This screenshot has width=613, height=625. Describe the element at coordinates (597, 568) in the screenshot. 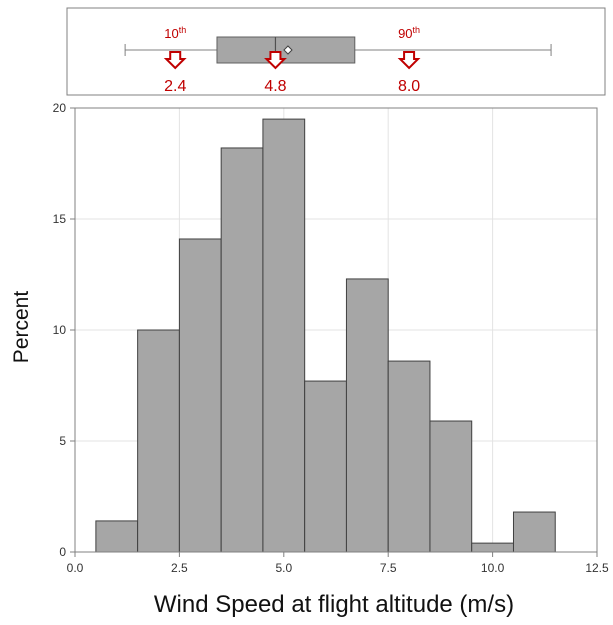

I see `x-tick-label: 12.5` at that location.